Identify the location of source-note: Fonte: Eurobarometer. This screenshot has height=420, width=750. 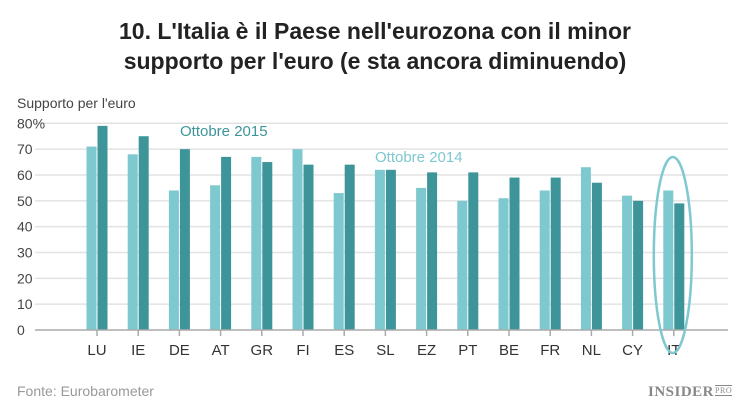
(85, 391).